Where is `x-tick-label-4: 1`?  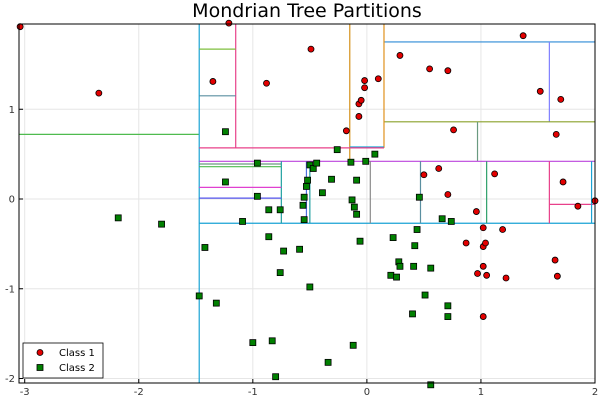
x-tick-label-4: 1 is located at coordinates (481, 392).